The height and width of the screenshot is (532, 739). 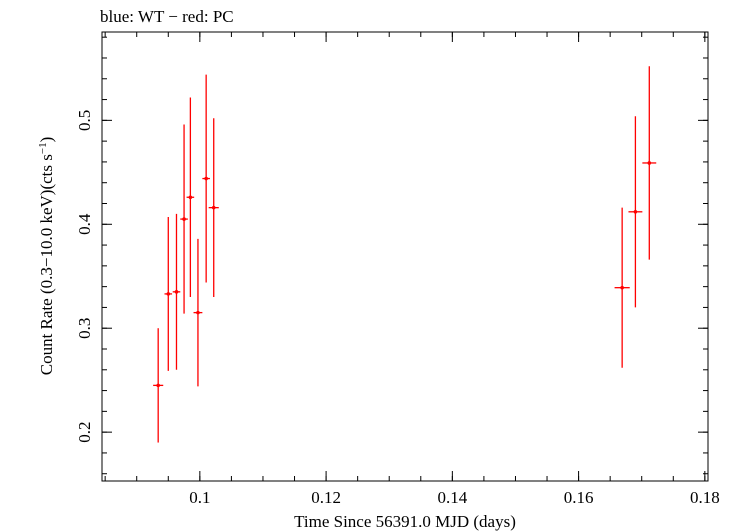 I want to click on y-tick-label: 0.4, so click(x=84, y=224).